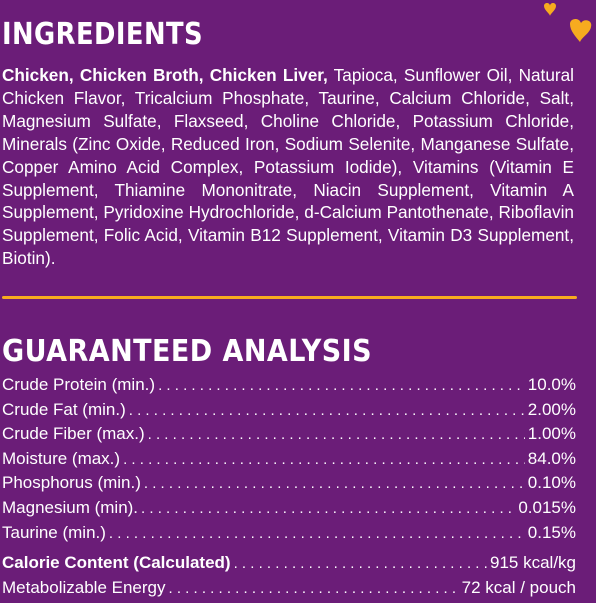 The image size is (596, 603). Describe the element at coordinates (551, 409) in the screenshot. I see `analysis-value: 2.00%` at that location.